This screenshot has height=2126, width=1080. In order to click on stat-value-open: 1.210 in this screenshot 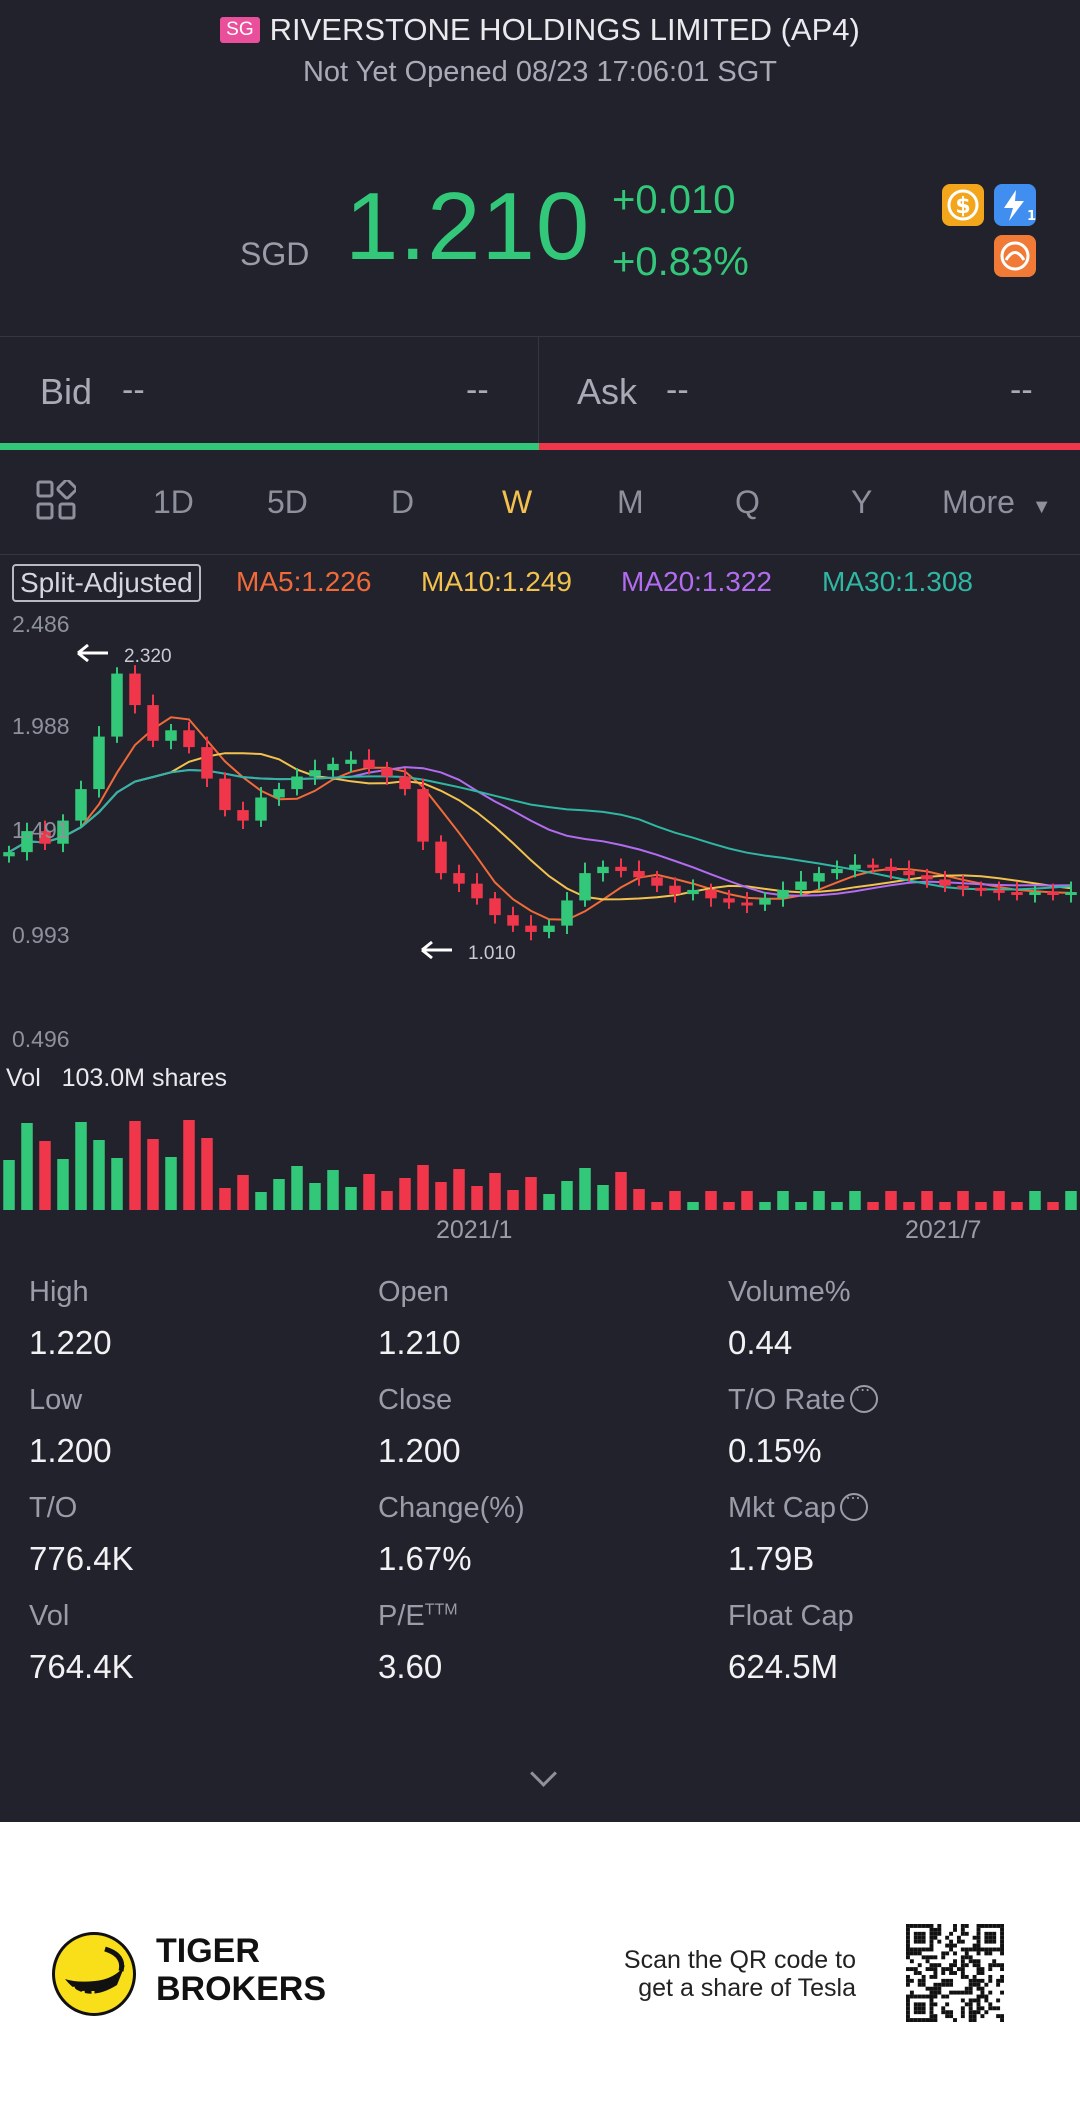, I will do `click(419, 1342)`.